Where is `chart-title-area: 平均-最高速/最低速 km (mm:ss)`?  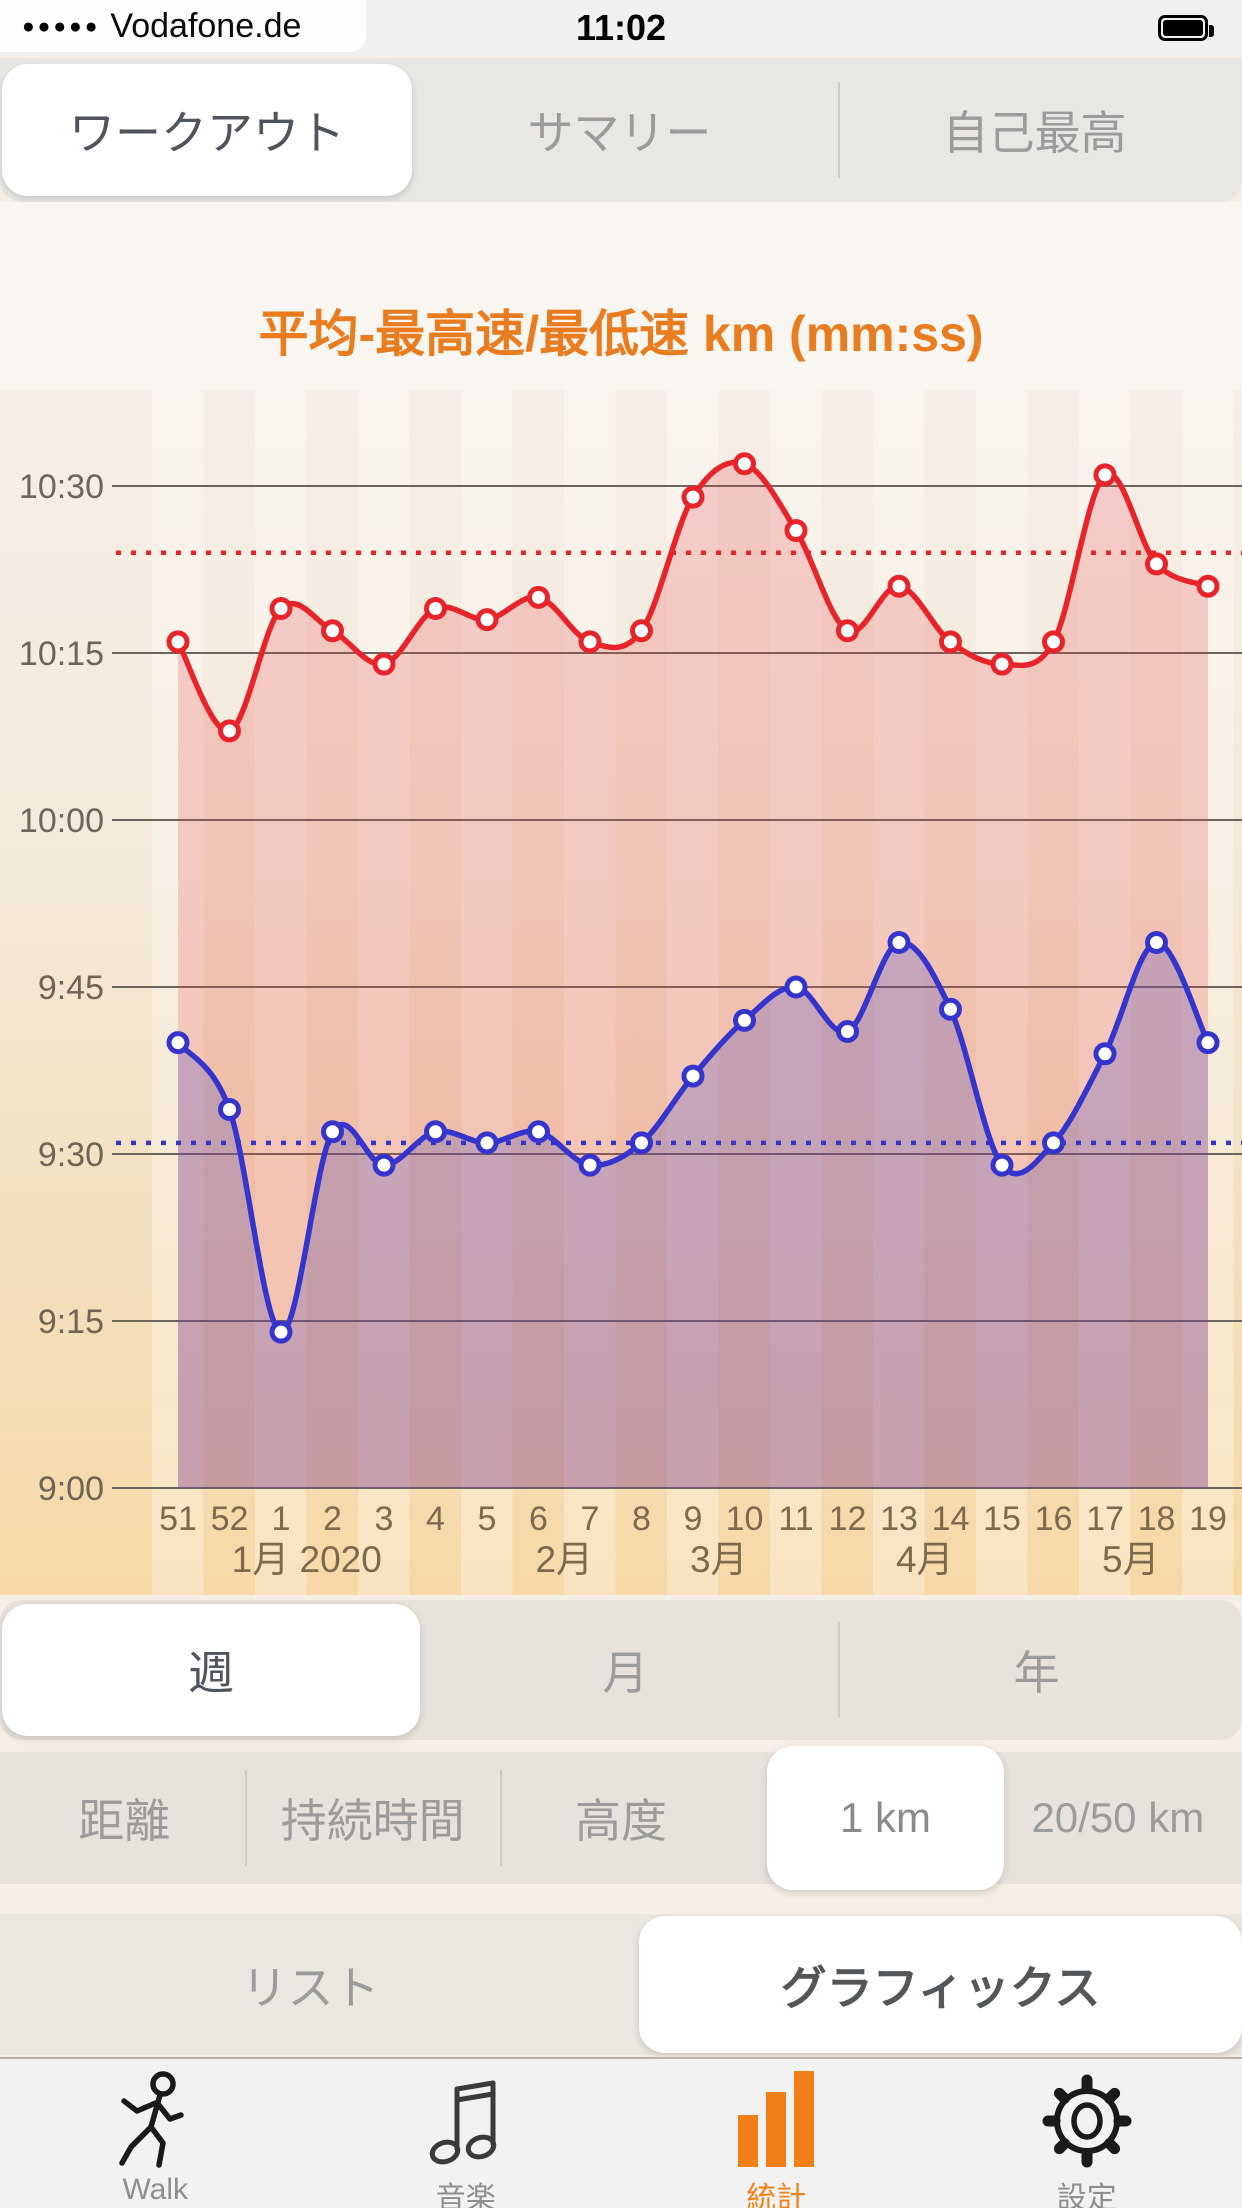
chart-title-area: 平均-最高速/最低速 km (mm:ss) is located at coordinates (621, 296).